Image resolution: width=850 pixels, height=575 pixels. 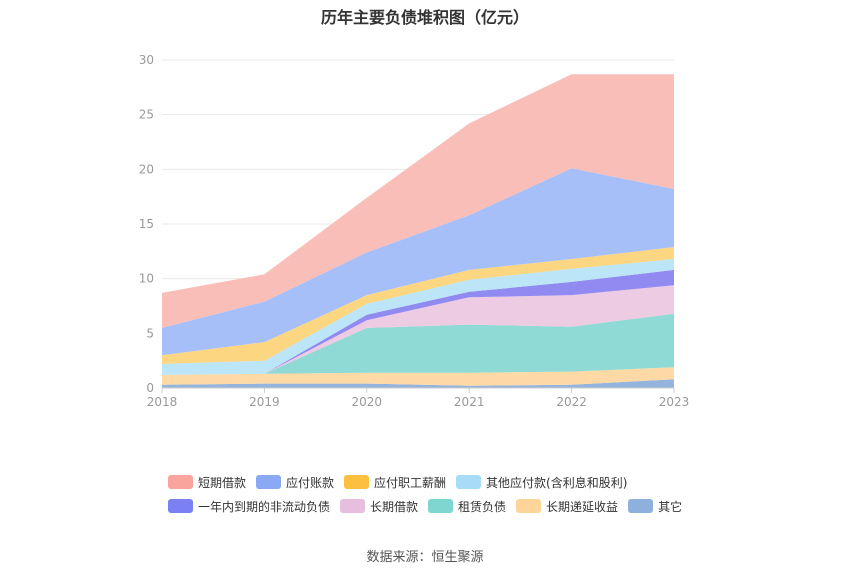 I want to click on legend-item: 短期借款, so click(x=207, y=482).